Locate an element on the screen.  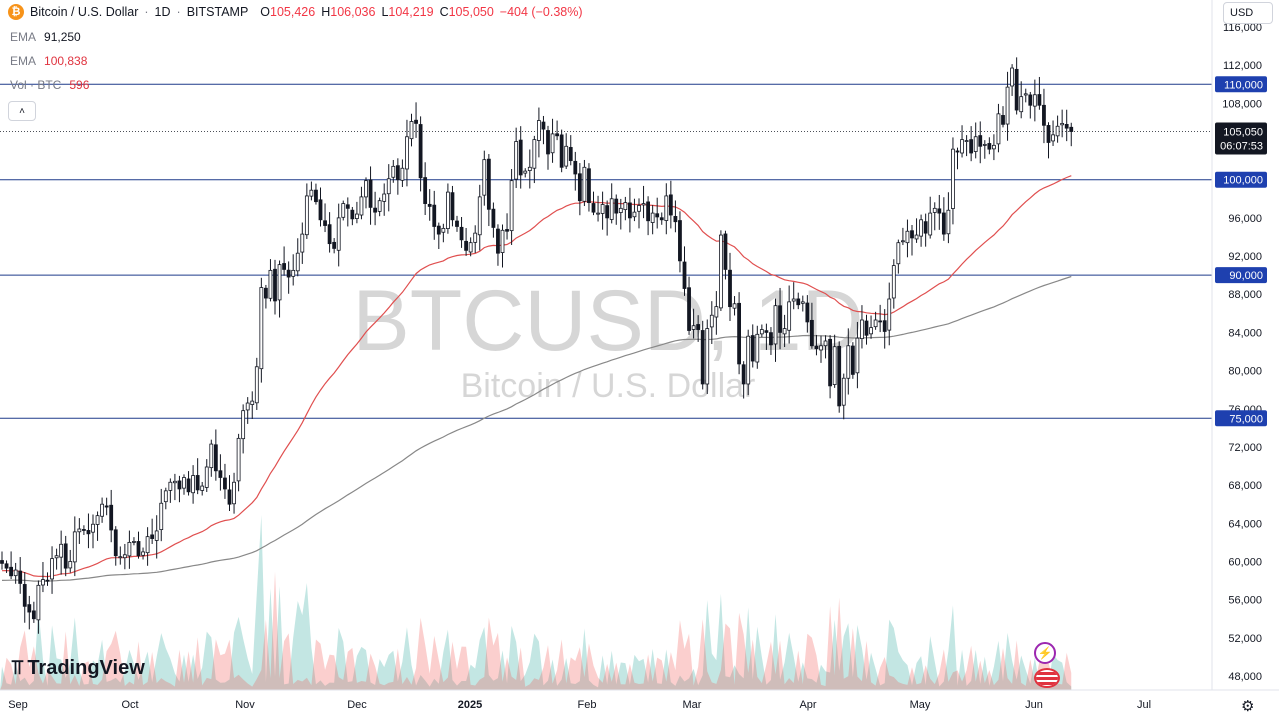
currency-button: USD is located at coordinates (1248, 13).